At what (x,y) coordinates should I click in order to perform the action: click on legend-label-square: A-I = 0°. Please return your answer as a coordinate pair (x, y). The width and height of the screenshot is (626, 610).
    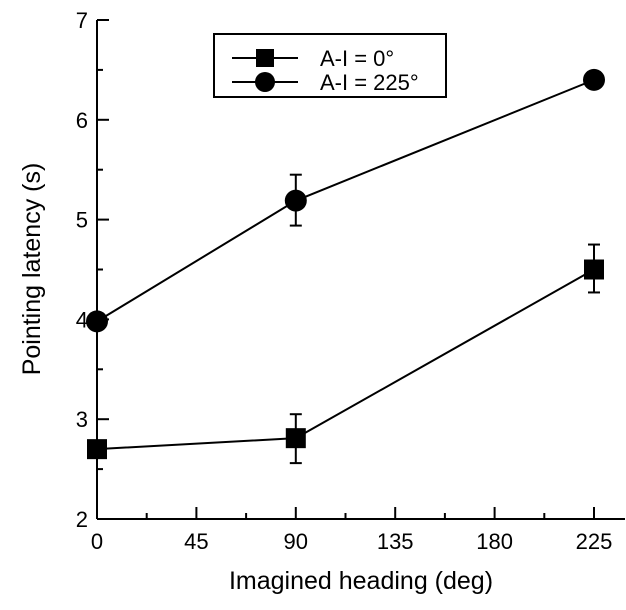
    Looking at the image, I should click on (357, 58).